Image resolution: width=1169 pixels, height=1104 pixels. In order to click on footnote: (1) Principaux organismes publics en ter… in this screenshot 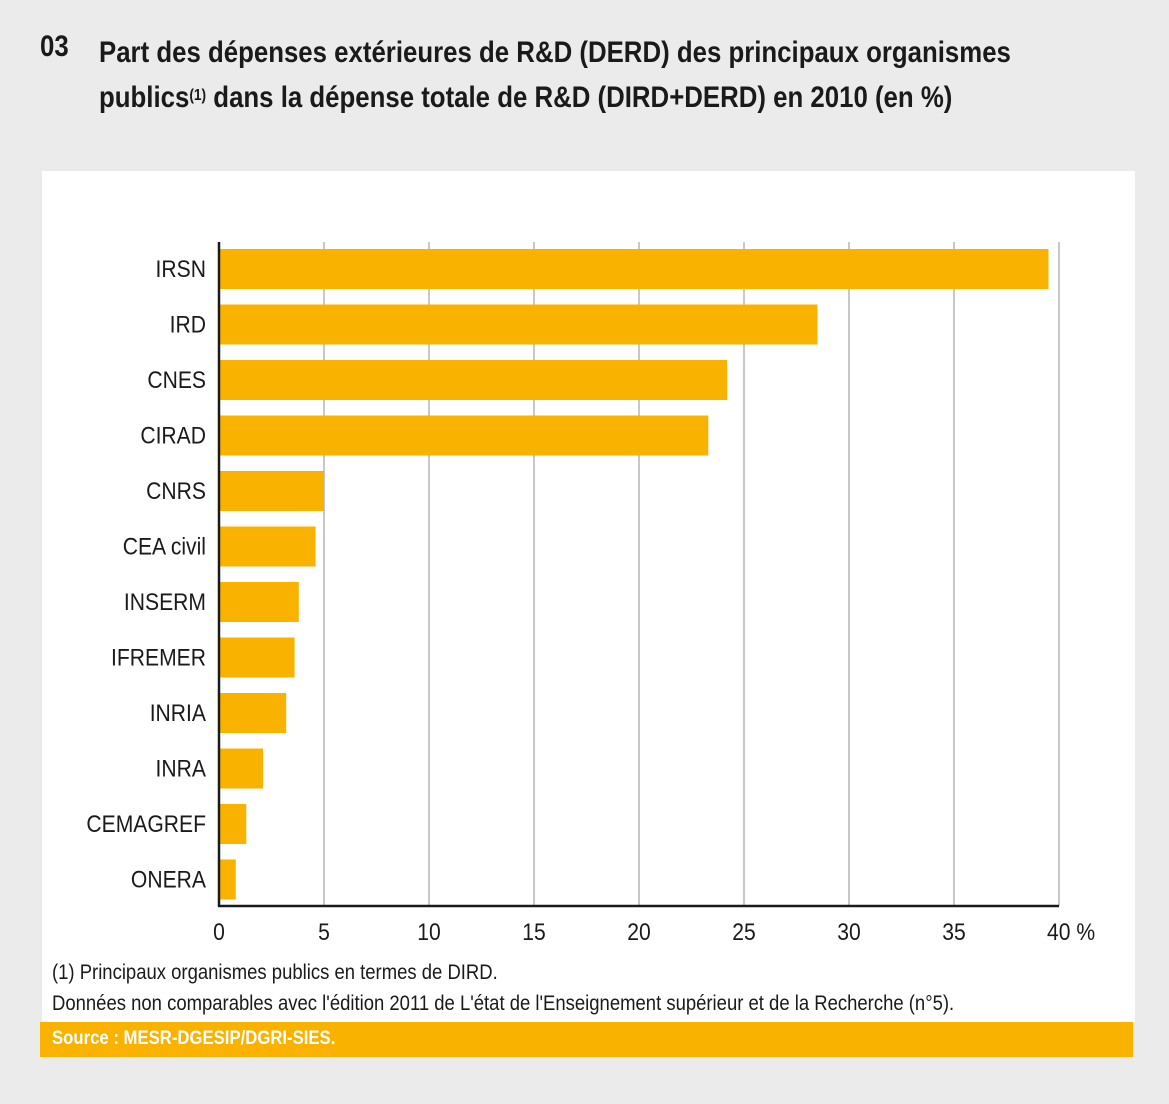, I will do `click(275, 972)`.